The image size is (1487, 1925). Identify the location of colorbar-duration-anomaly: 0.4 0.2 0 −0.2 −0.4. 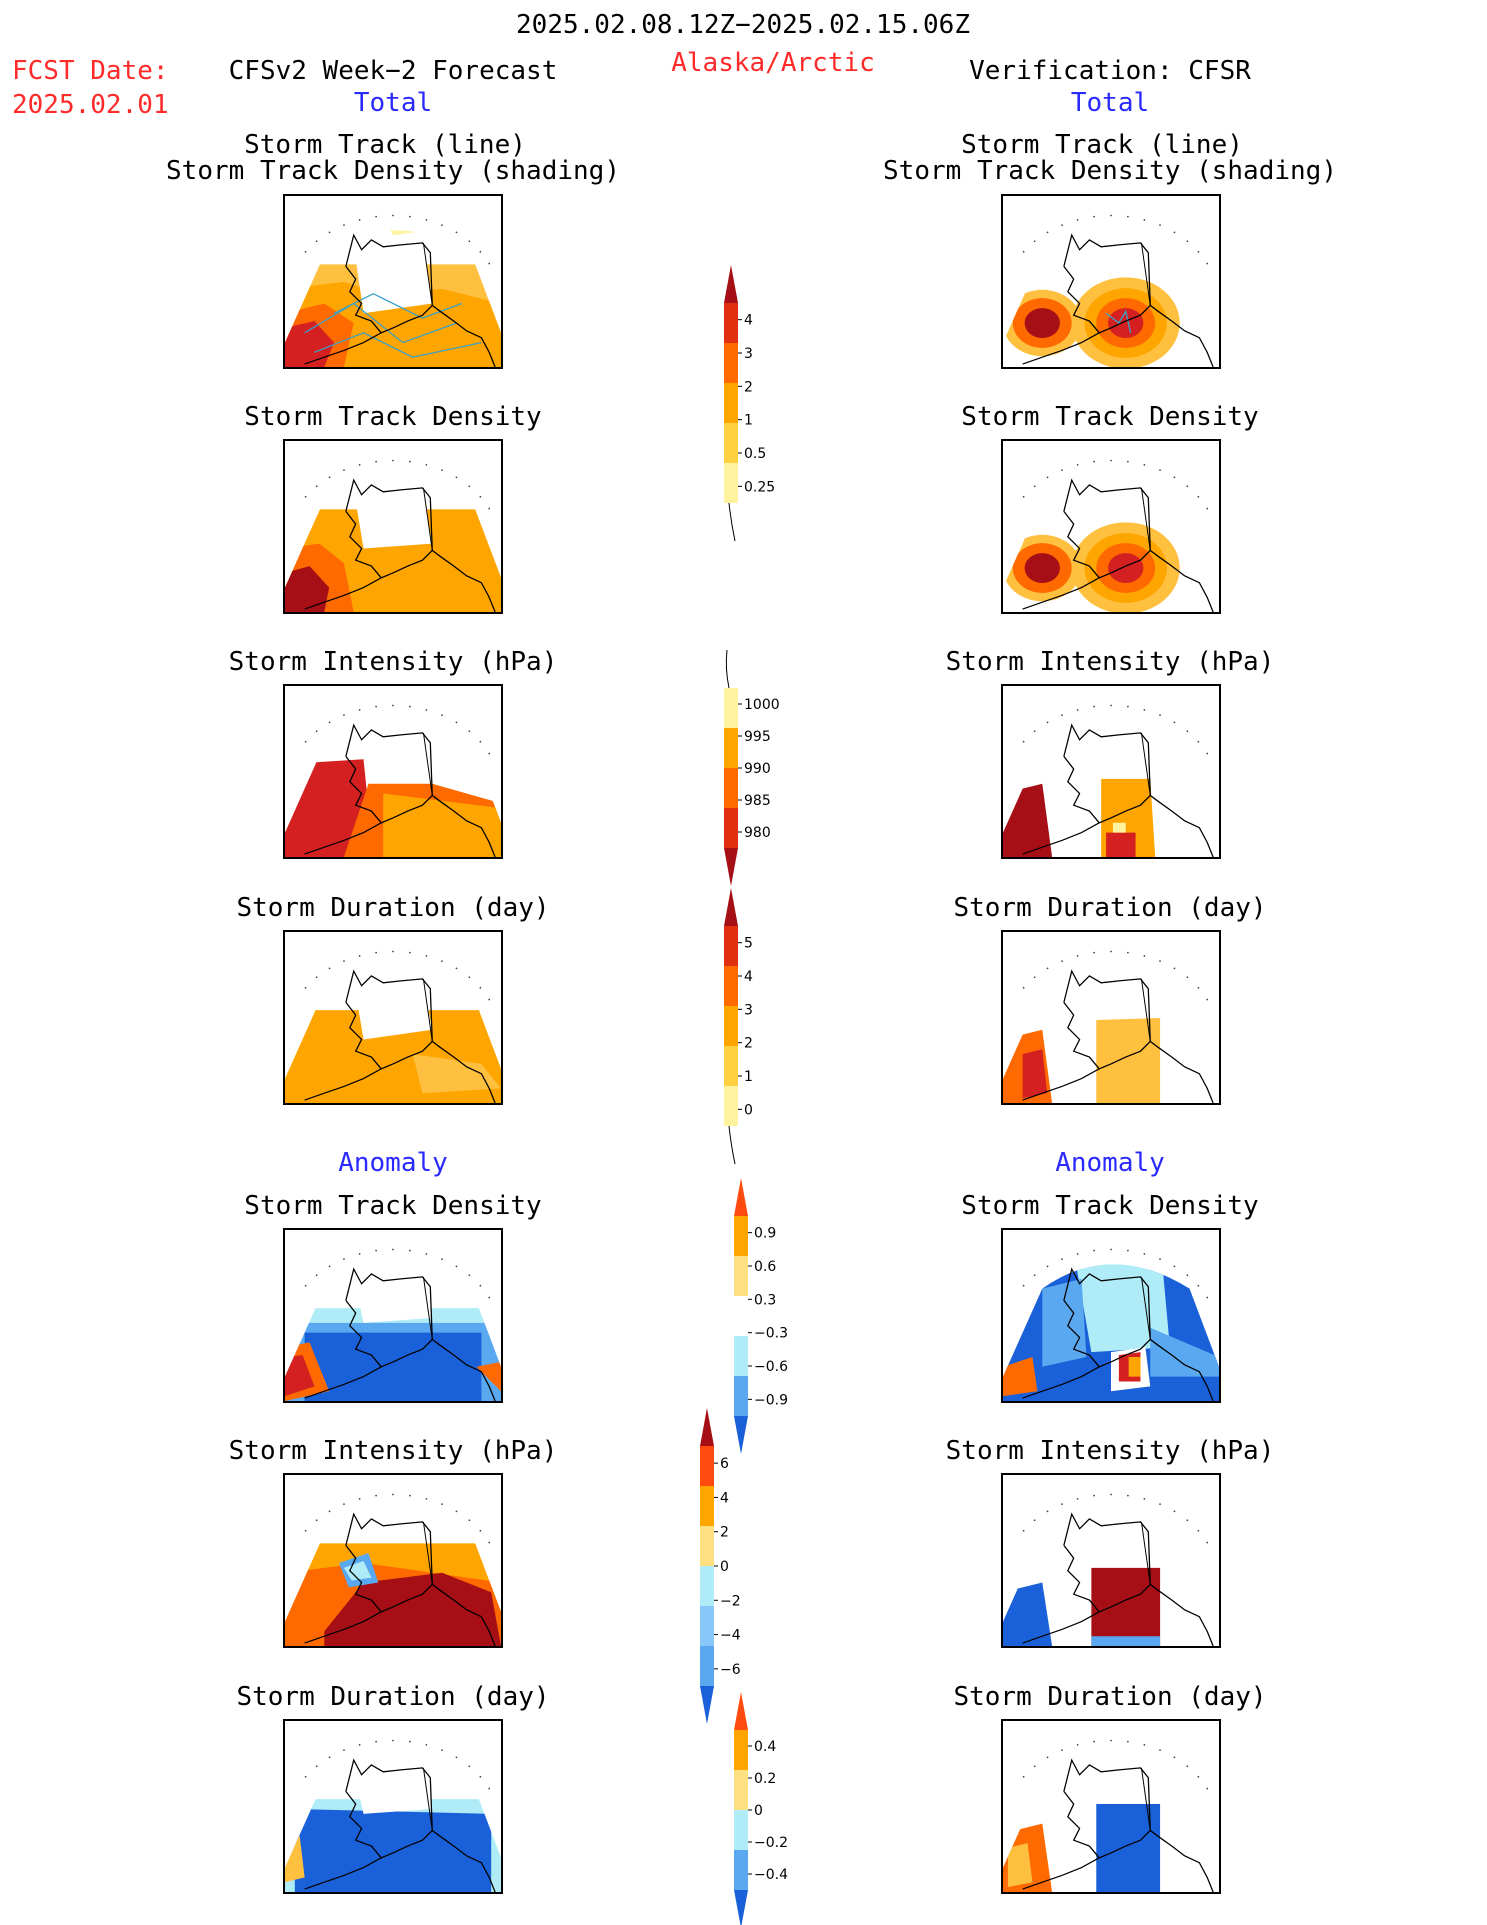
(769, 1808).